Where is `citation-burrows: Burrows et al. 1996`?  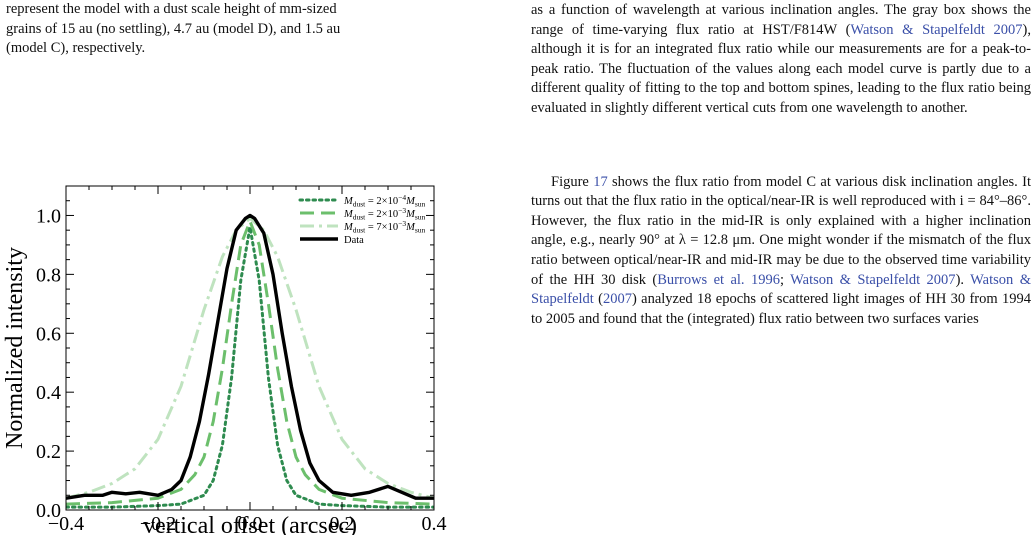
citation-burrows: Burrows et al. 1996 is located at coordinates (718, 279).